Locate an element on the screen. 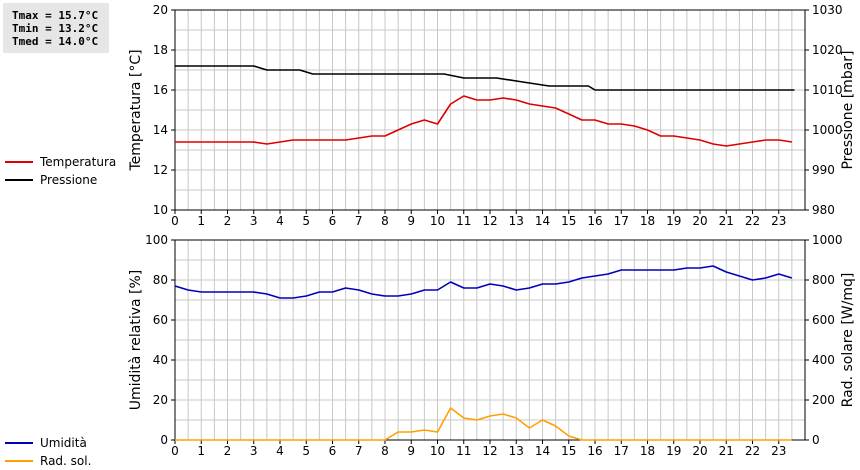 The width and height of the screenshot is (860, 470). y-tick-label-right: 400 is located at coordinates (823, 360).